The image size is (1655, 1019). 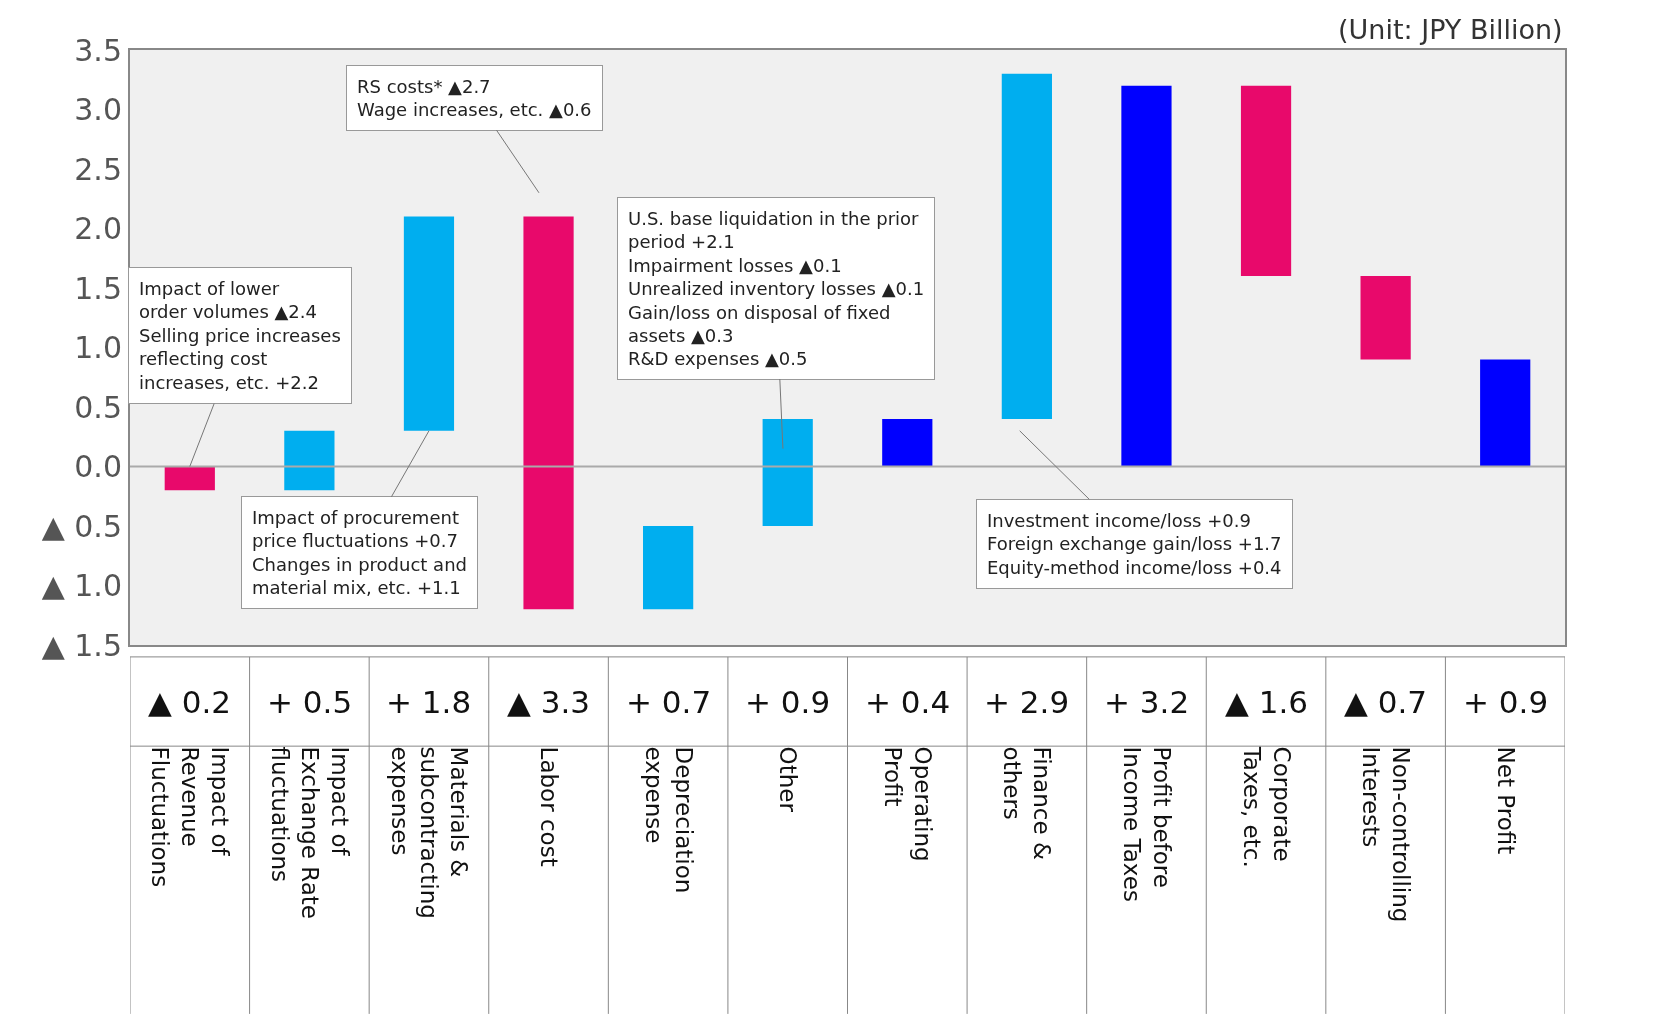 What do you see at coordinates (98, 169) in the screenshot?
I see `y-tick-label: 2.5` at bounding box center [98, 169].